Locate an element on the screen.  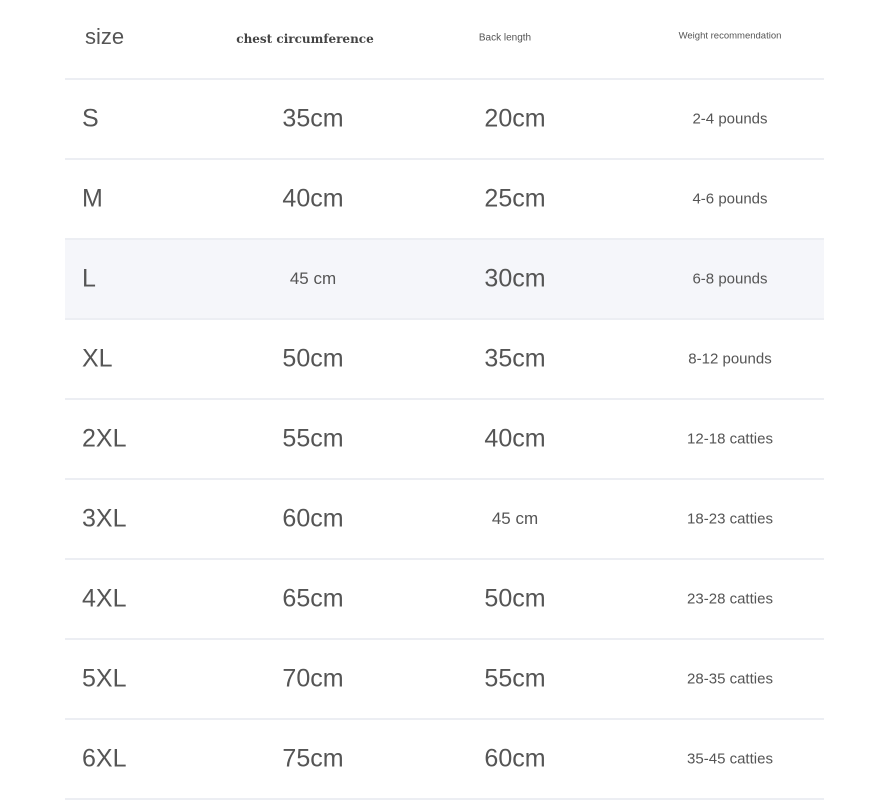
size-cell: 5XL is located at coordinates (104, 678).